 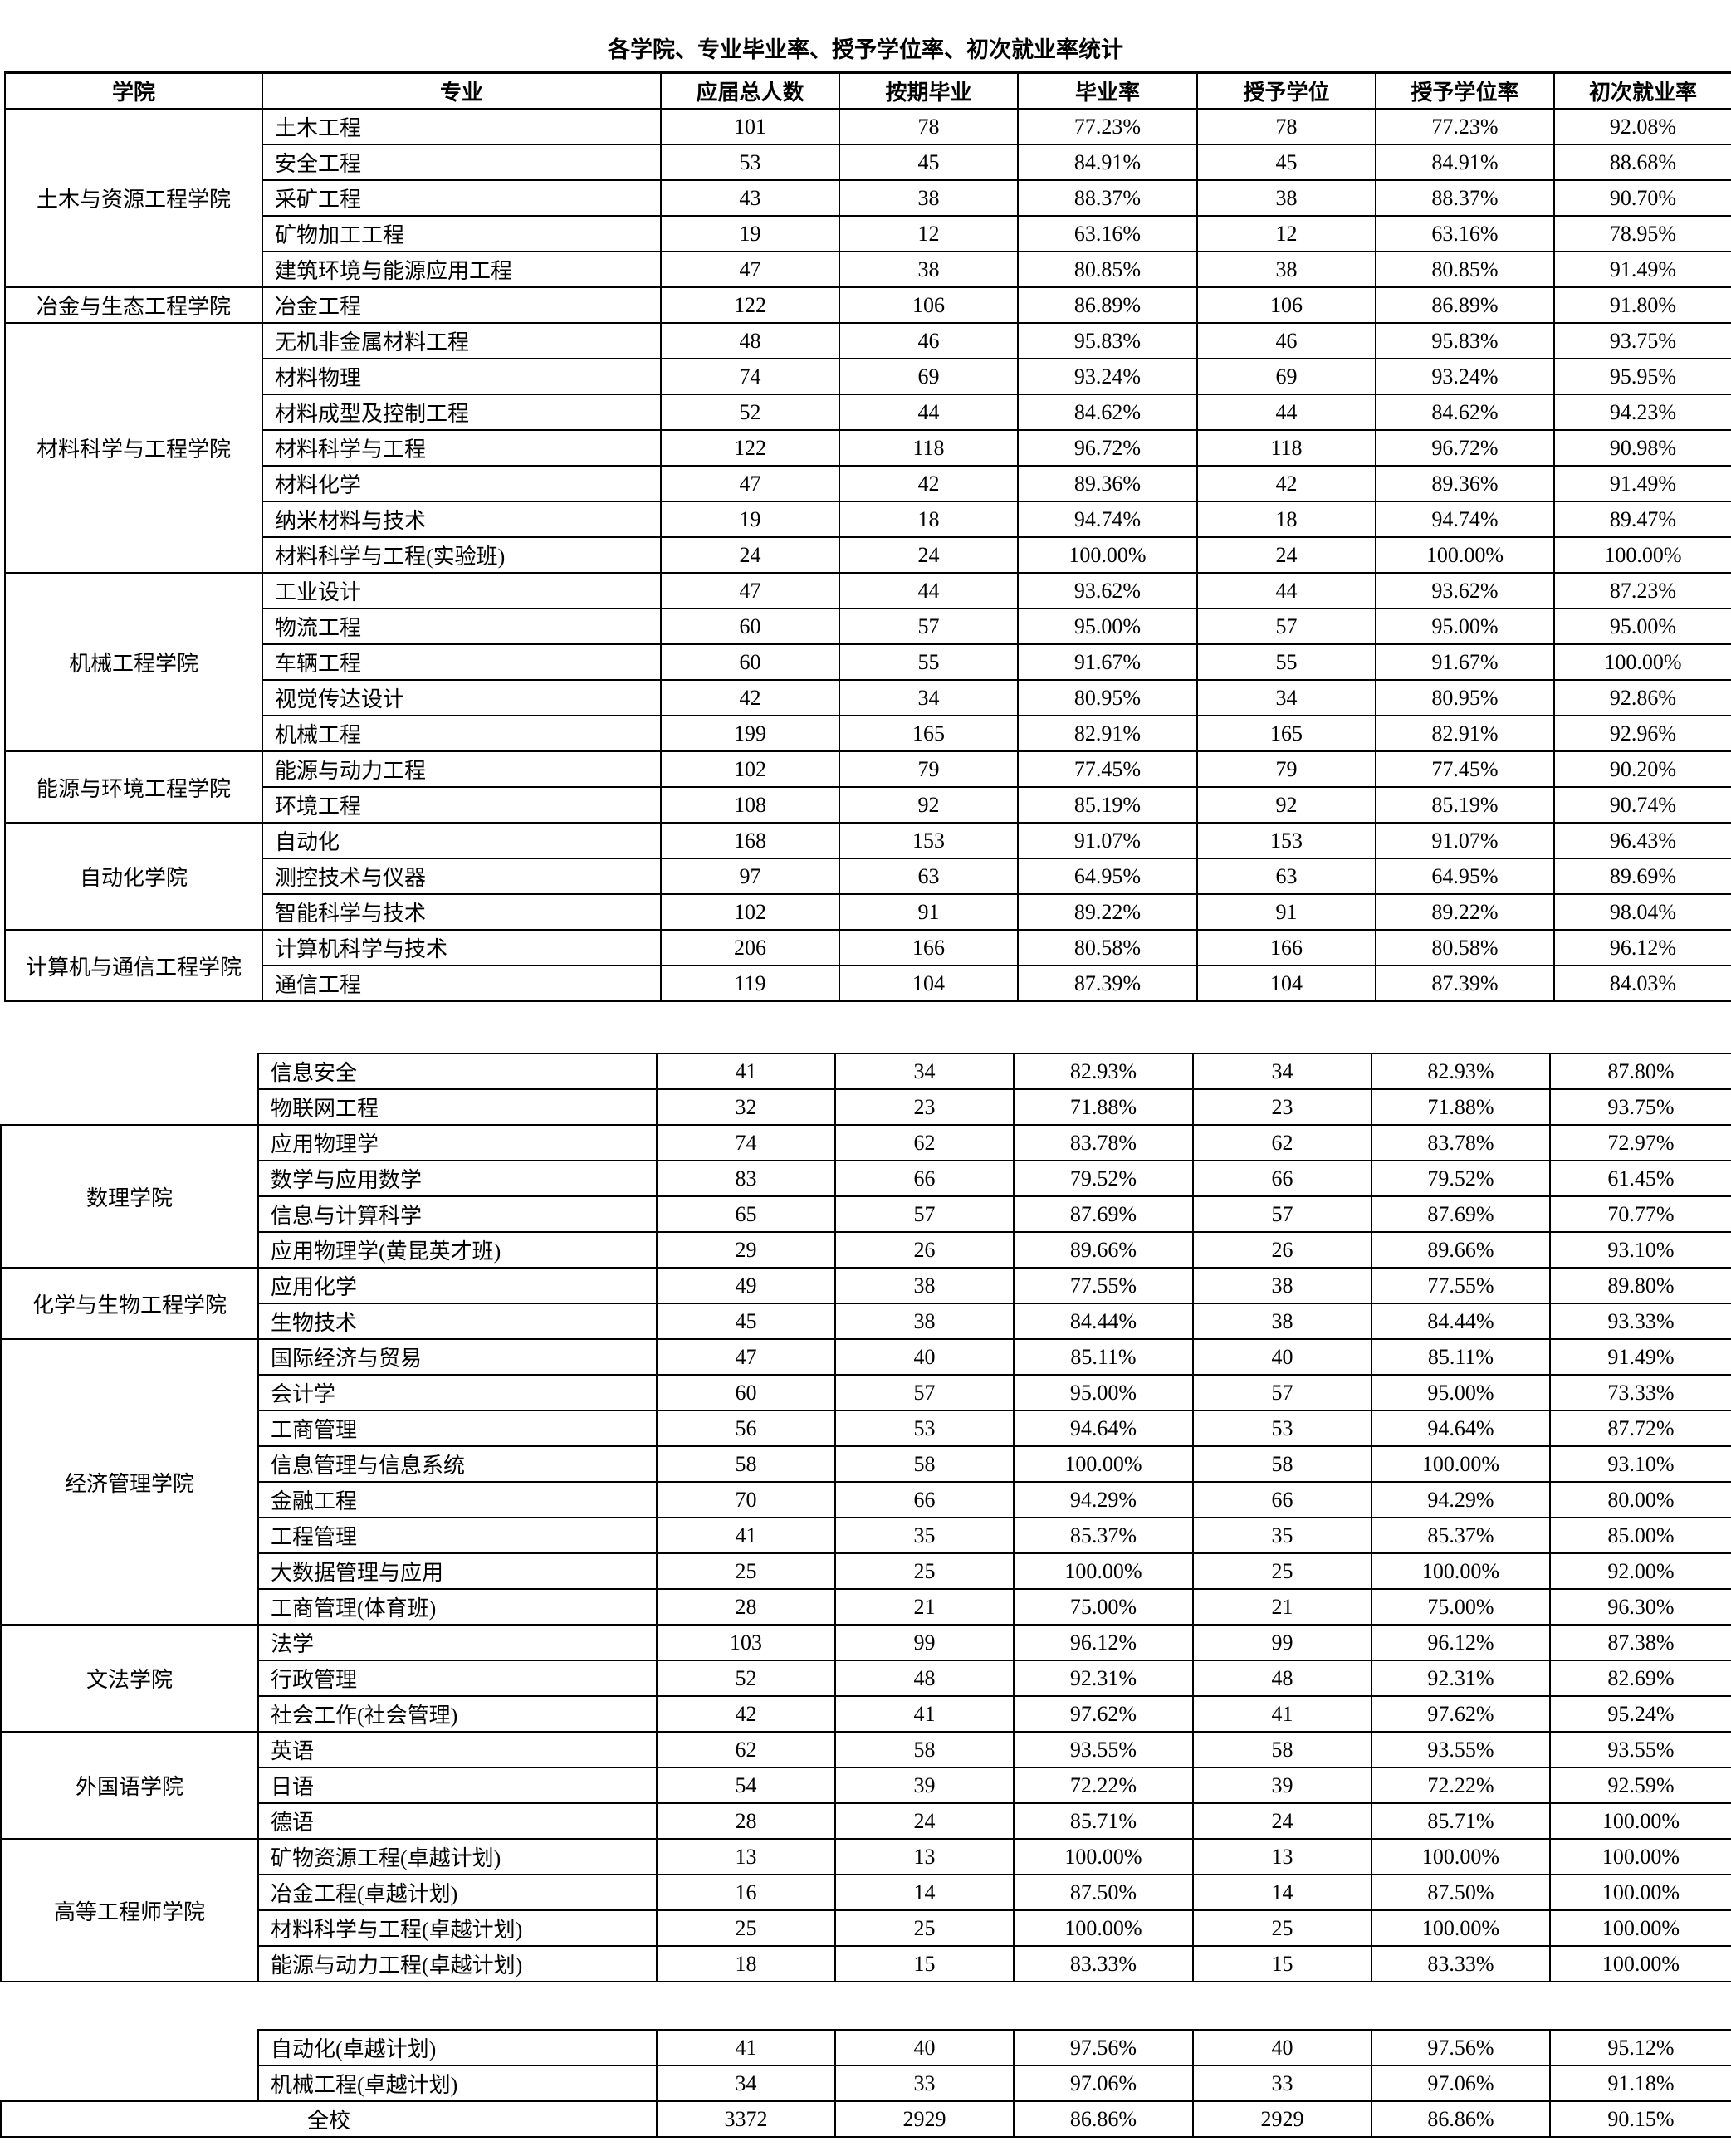 What do you see at coordinates (1282, 2119) in the screenshot?
I see `total-degree: 2929` at bounding box center [1282, 2119].